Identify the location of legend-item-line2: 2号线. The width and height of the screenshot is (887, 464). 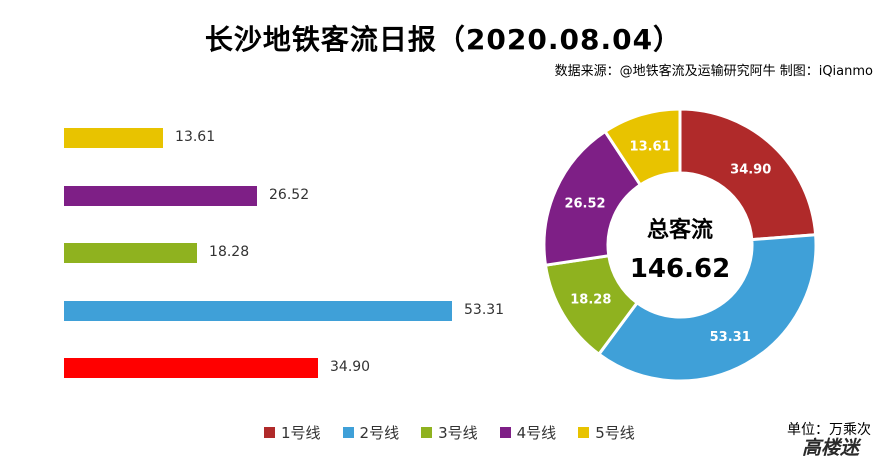
(371, 432).